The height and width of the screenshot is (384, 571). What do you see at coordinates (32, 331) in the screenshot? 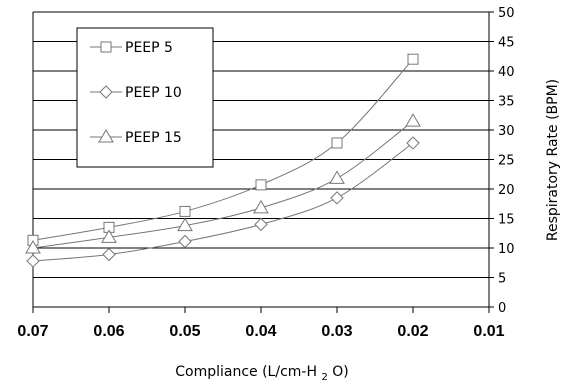
I see `x-tick-label: 0.07` at bounding box center [32, 331].